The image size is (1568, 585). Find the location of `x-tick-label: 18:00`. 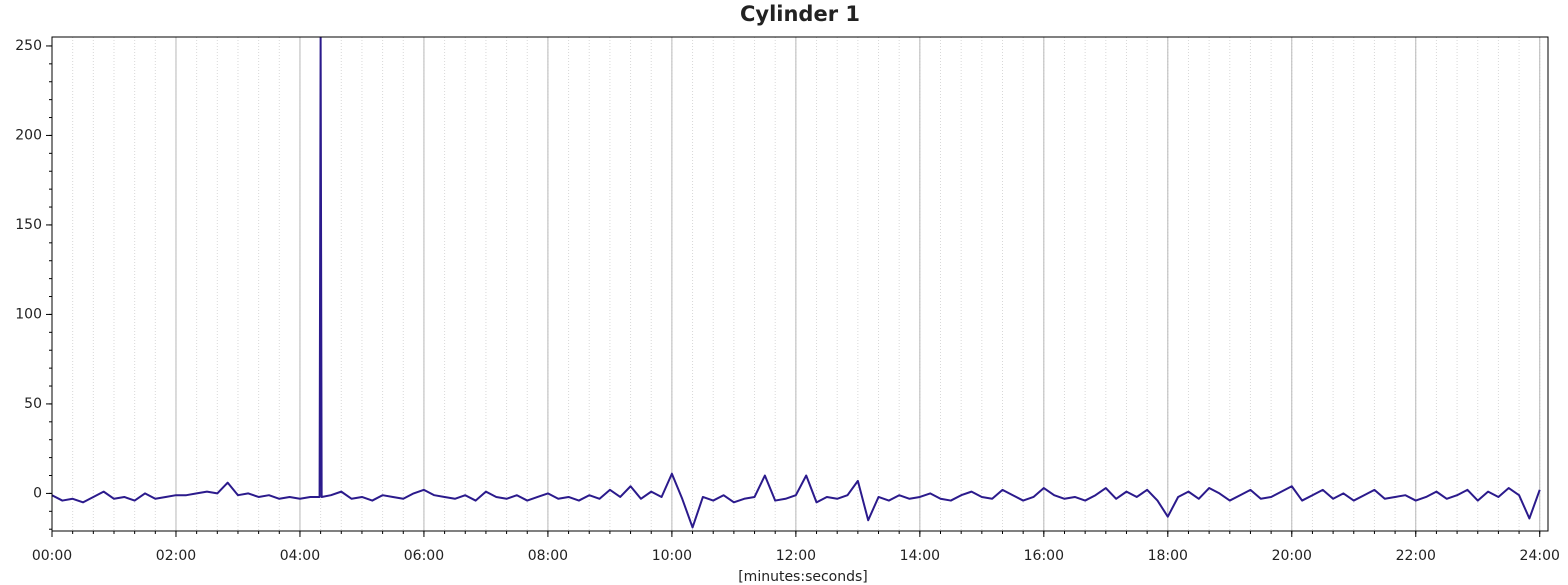

x-tick-label: 18:00 is located at coordinates (1168, 556).